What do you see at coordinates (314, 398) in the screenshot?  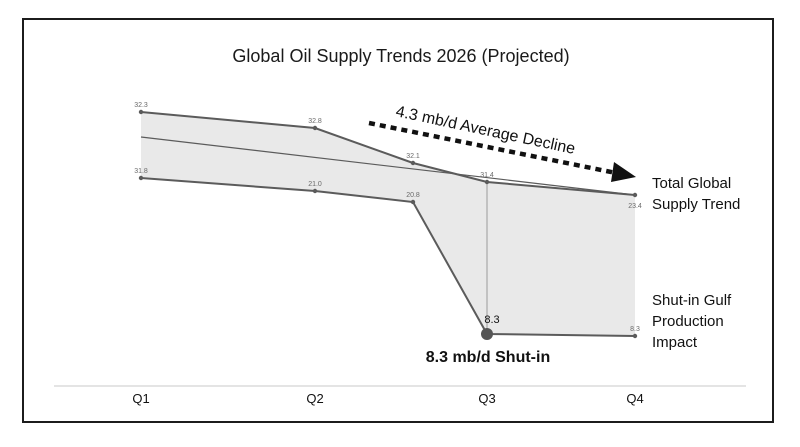 I see `x-tick-label: Q2` at bounding box center [314, 398].